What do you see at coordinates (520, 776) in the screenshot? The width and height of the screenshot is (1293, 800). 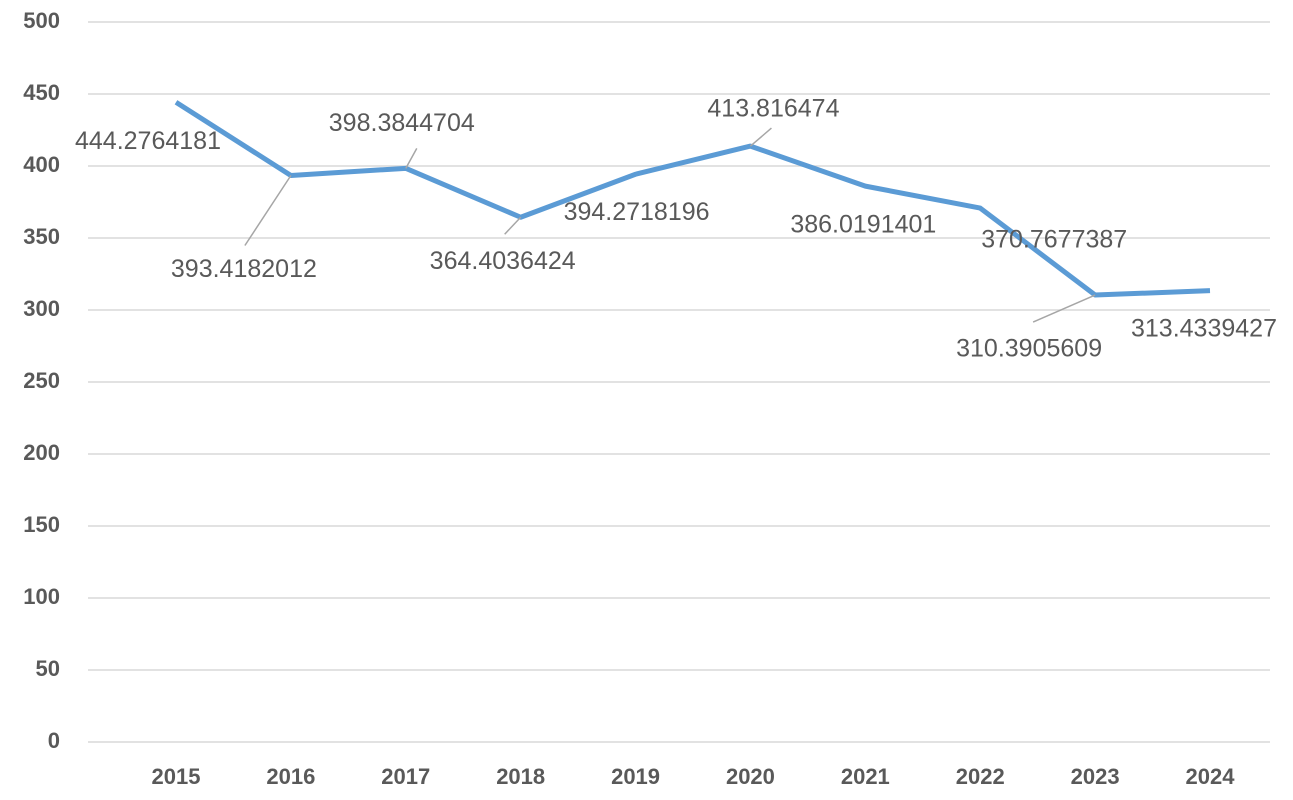 I see `x-tick-label: 2018` at bounding box center [520, 776].